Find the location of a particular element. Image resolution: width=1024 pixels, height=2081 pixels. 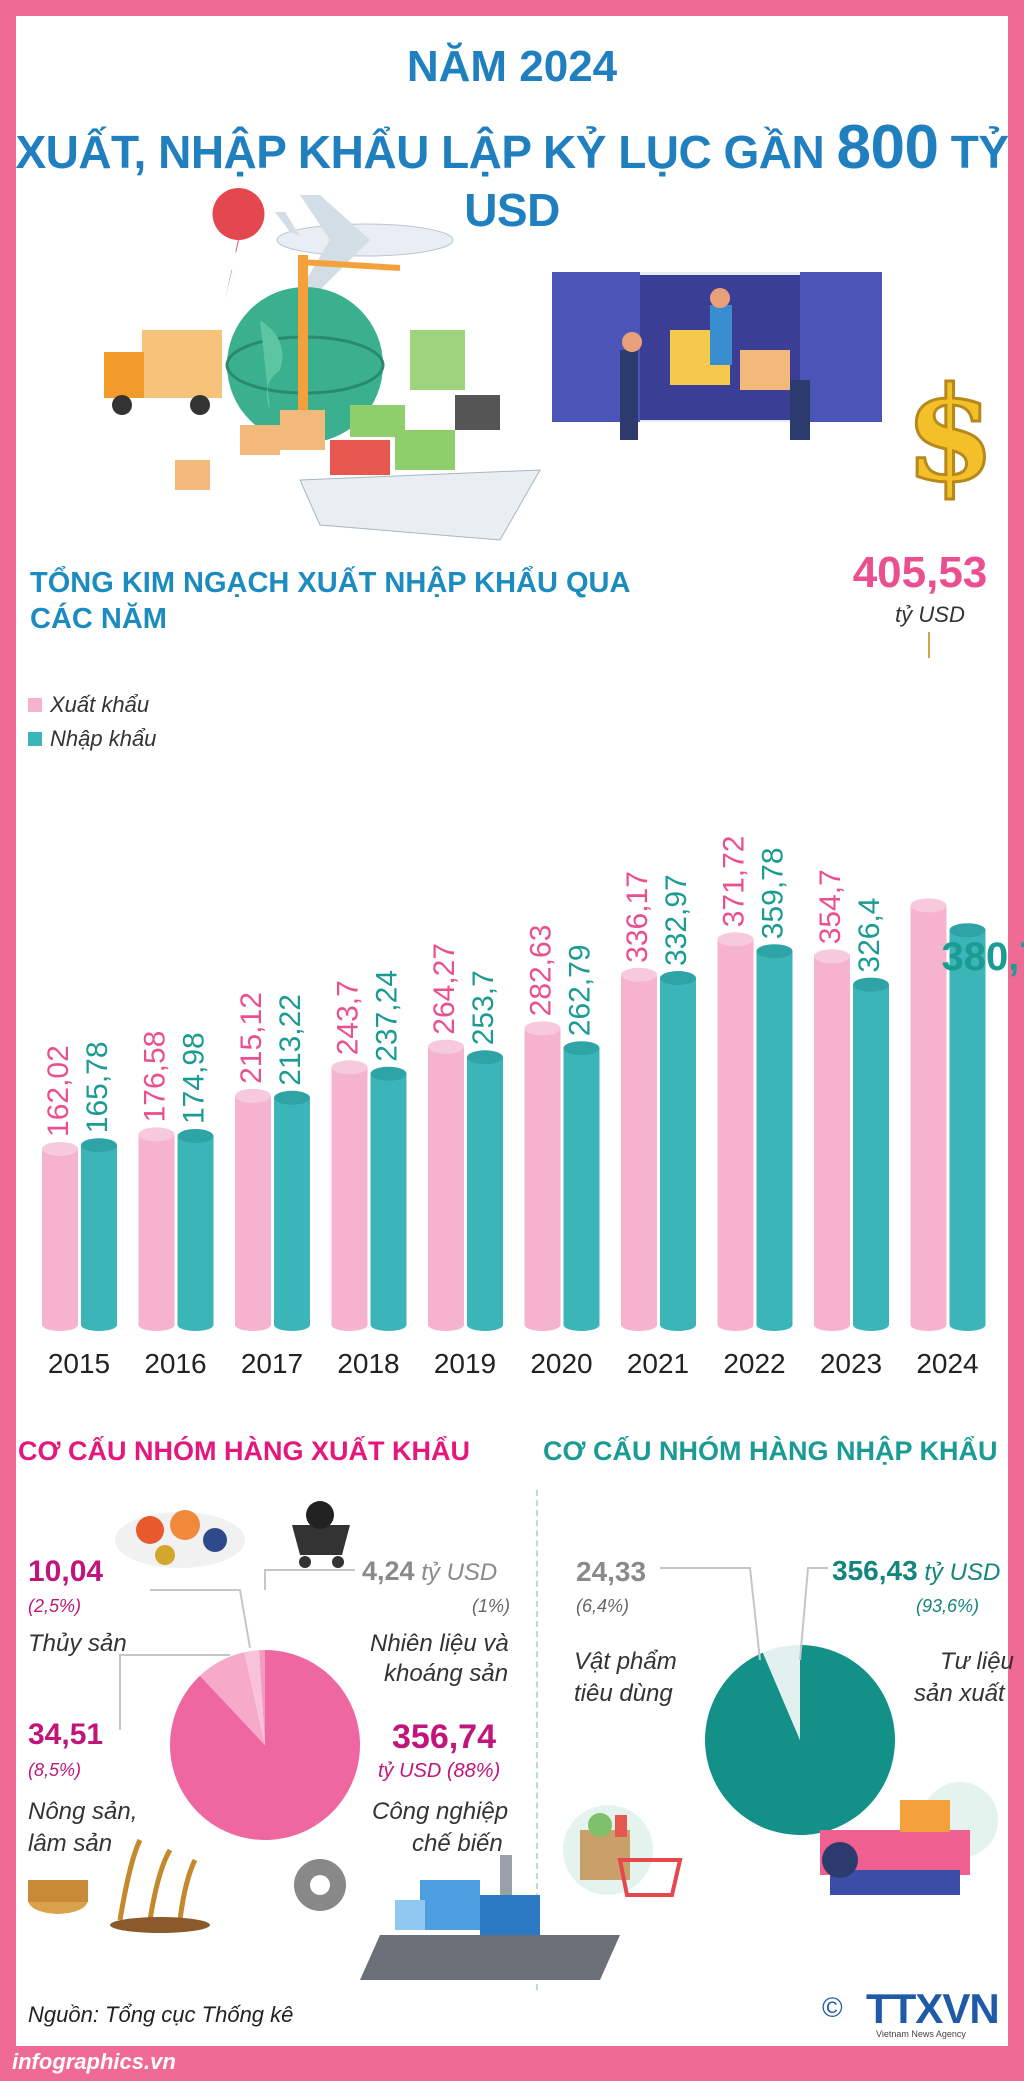

delivery-van-icon is located at coordinates (717, 356).